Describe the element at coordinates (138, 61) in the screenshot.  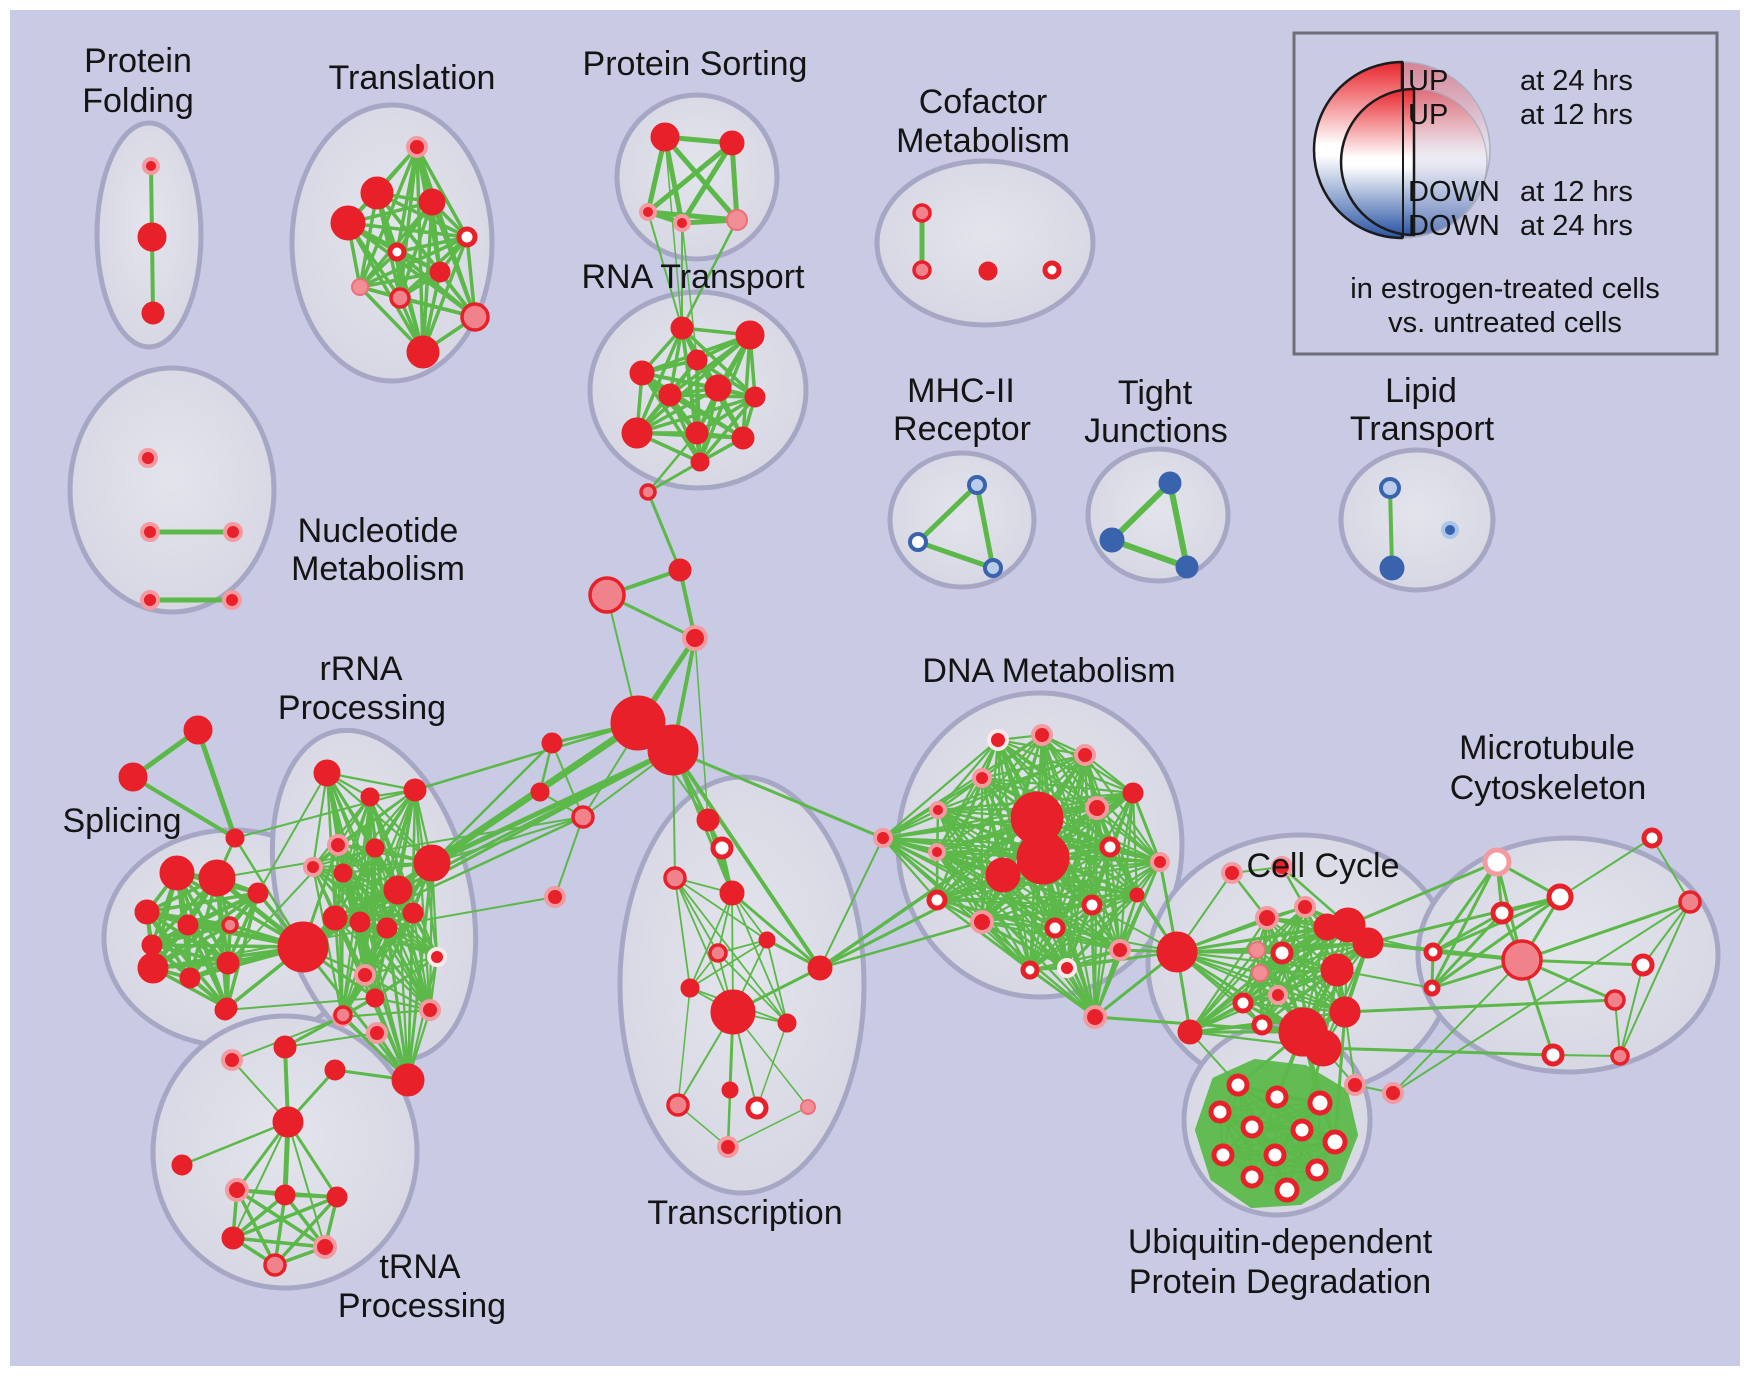
I see `cluster-label-protein-folding: Protein` at that location.